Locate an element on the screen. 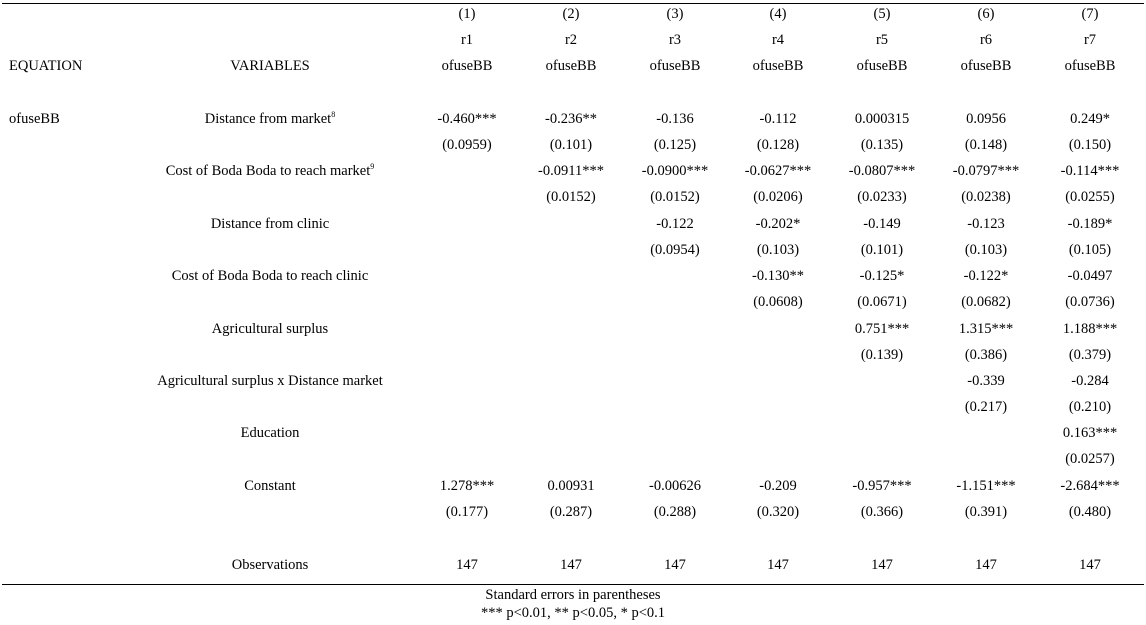 The image size is (1146, 625). coefficient-cell: -0.0807*** is located at coordinates (882, 171).